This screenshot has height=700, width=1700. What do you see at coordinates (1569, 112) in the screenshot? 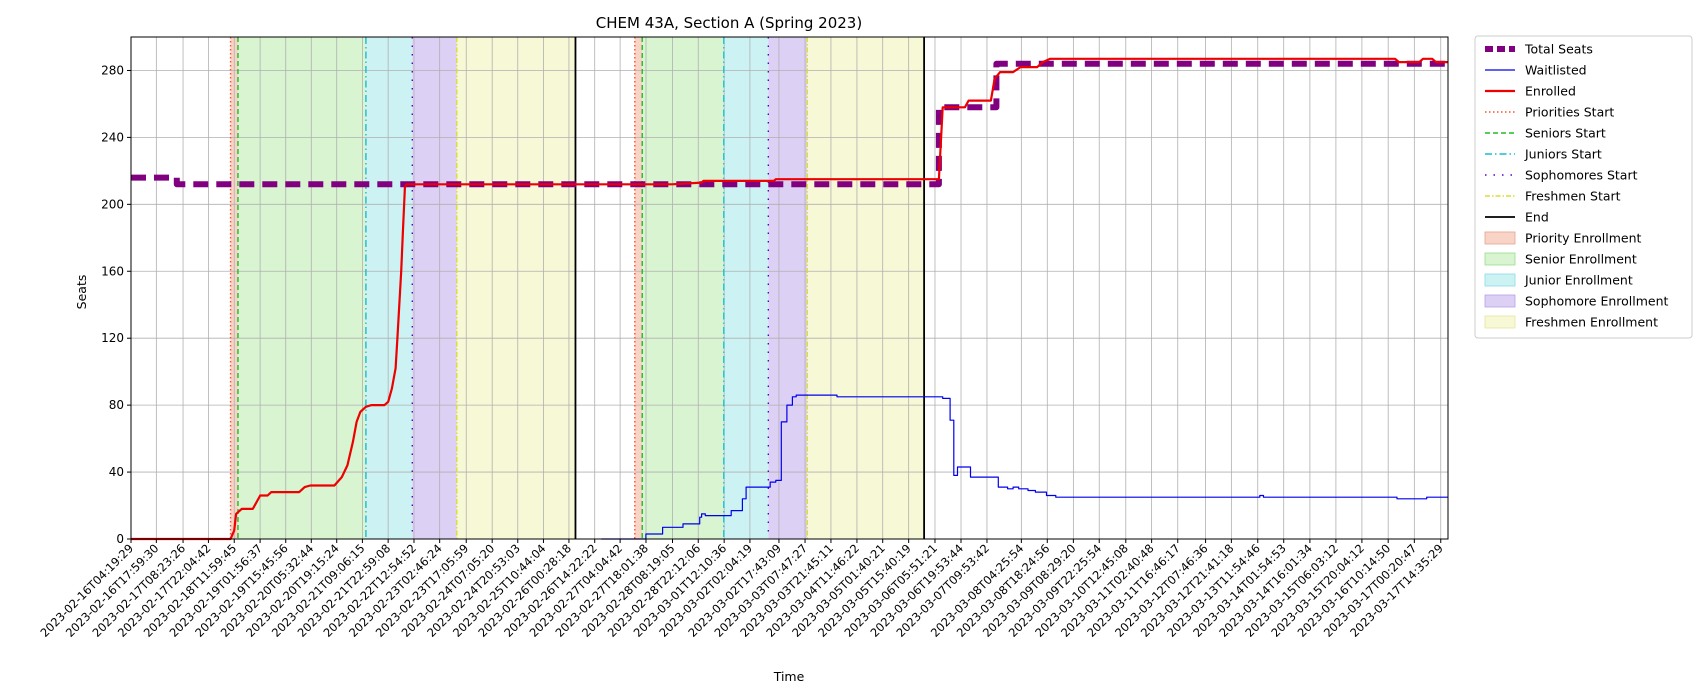
I see `legend-label-3: Priorities Start` at bounding box center [1569, 112].